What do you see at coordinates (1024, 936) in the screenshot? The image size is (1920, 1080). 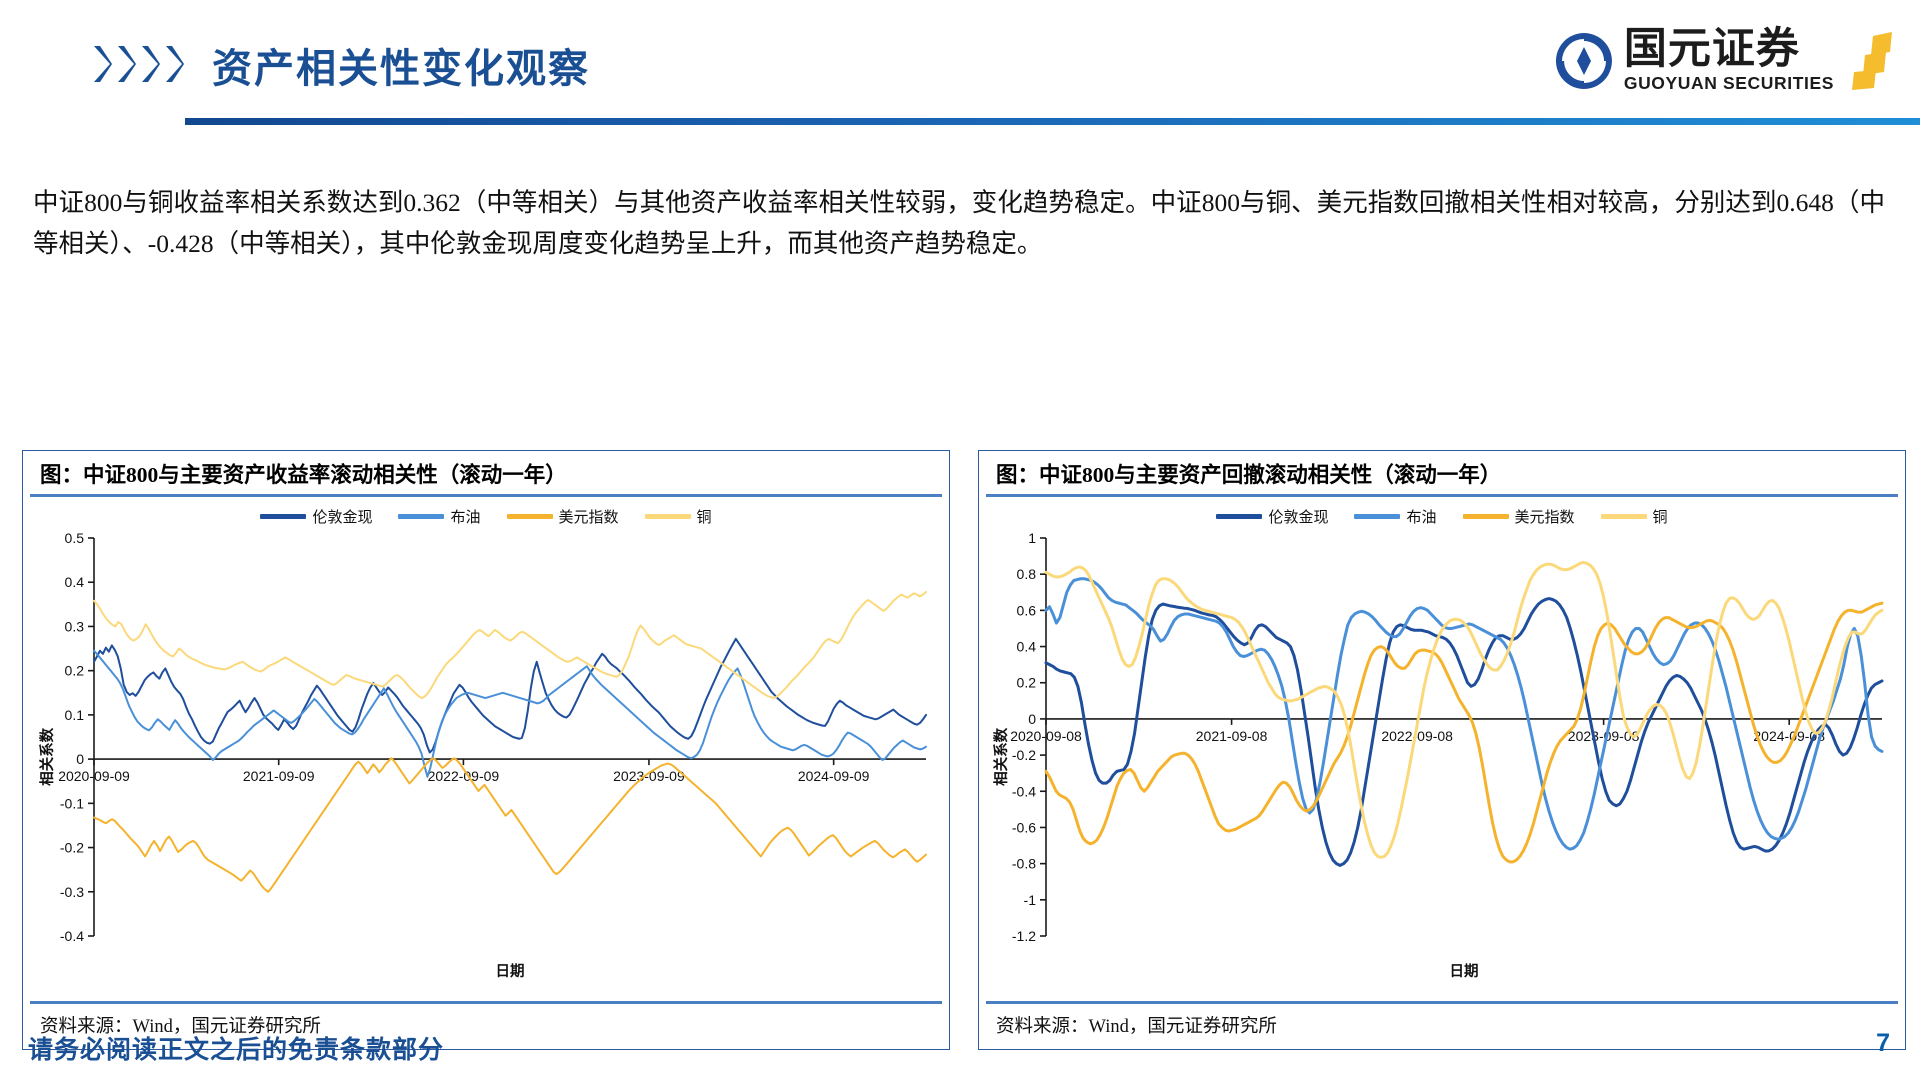 I see `svg-text: -1.2` at bounding box center [1024, 936].